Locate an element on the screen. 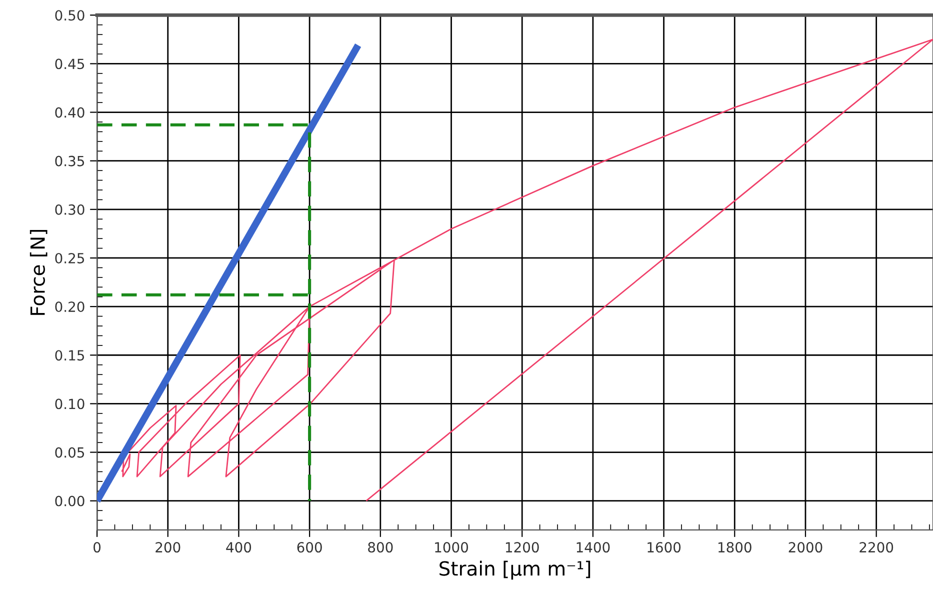 This screenshot has width=933, height=605. x-tick-label: 400 is located at coordinates (239, 547).